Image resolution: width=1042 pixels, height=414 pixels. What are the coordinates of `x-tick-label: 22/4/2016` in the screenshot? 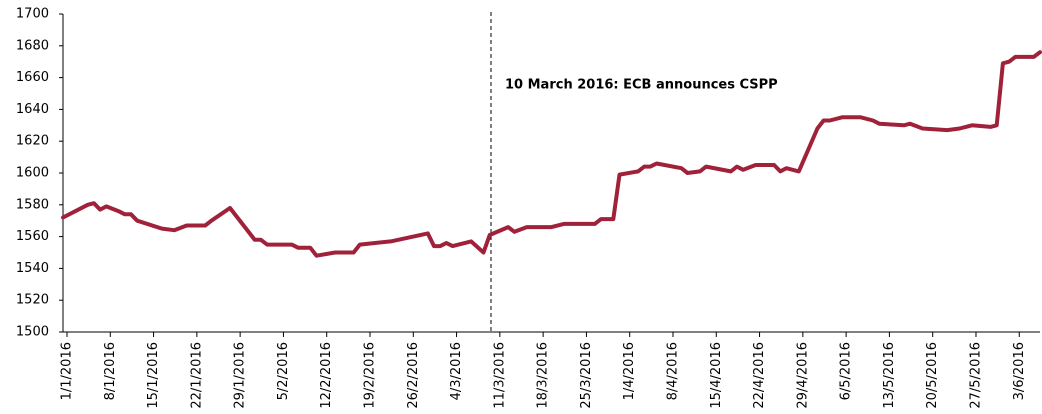 It's located at (759, 375).